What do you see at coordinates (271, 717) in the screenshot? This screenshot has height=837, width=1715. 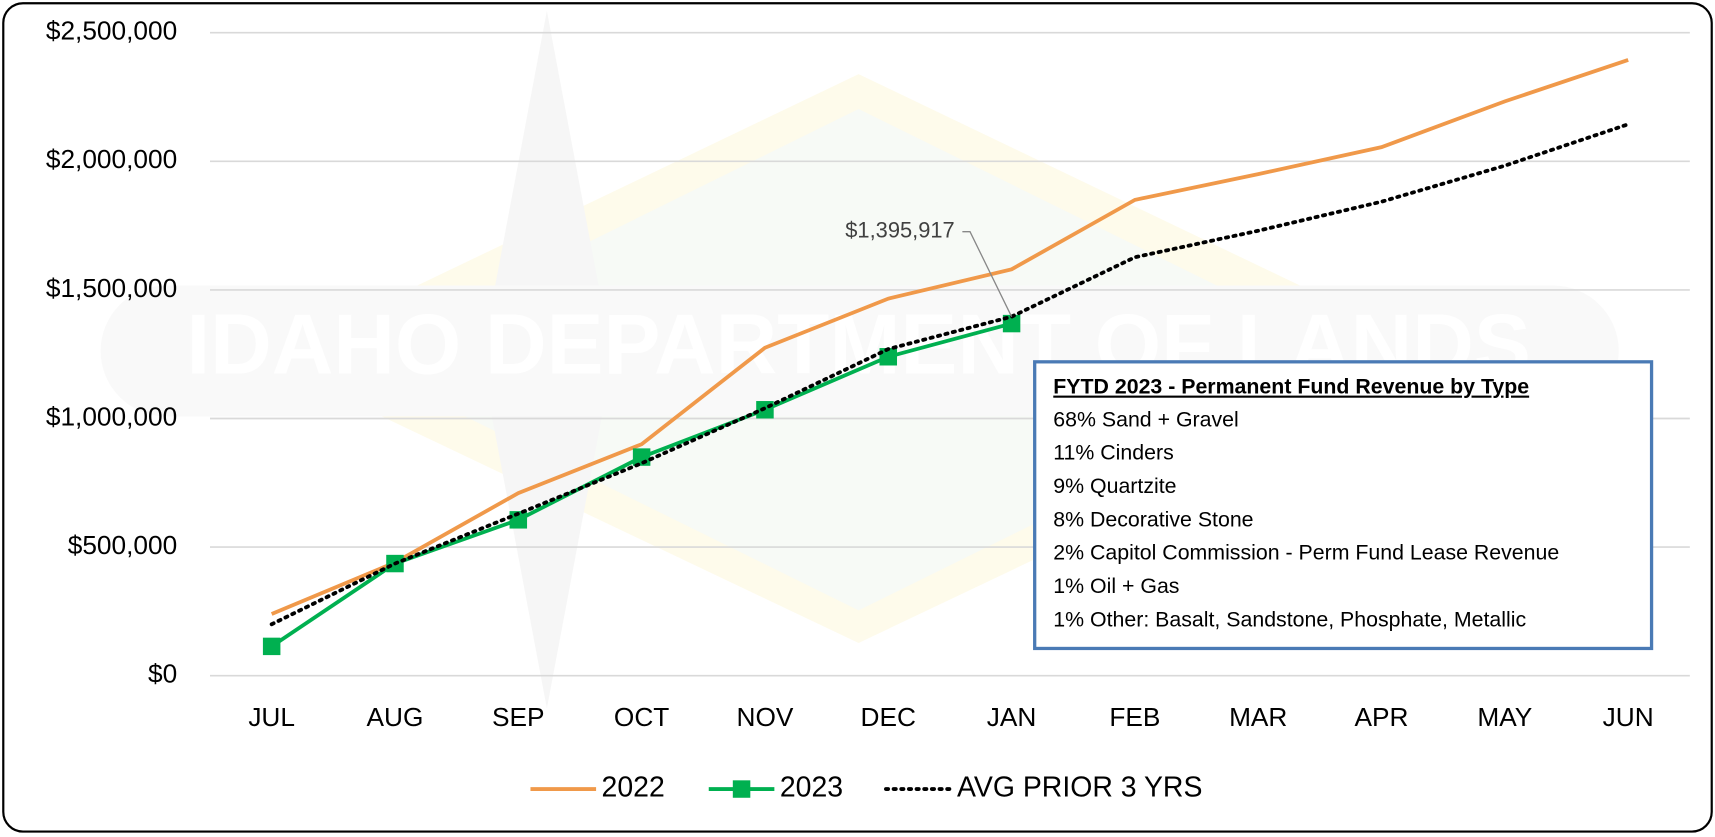 I see `x-tick-label: JUL` at bounding box center [271, 717].